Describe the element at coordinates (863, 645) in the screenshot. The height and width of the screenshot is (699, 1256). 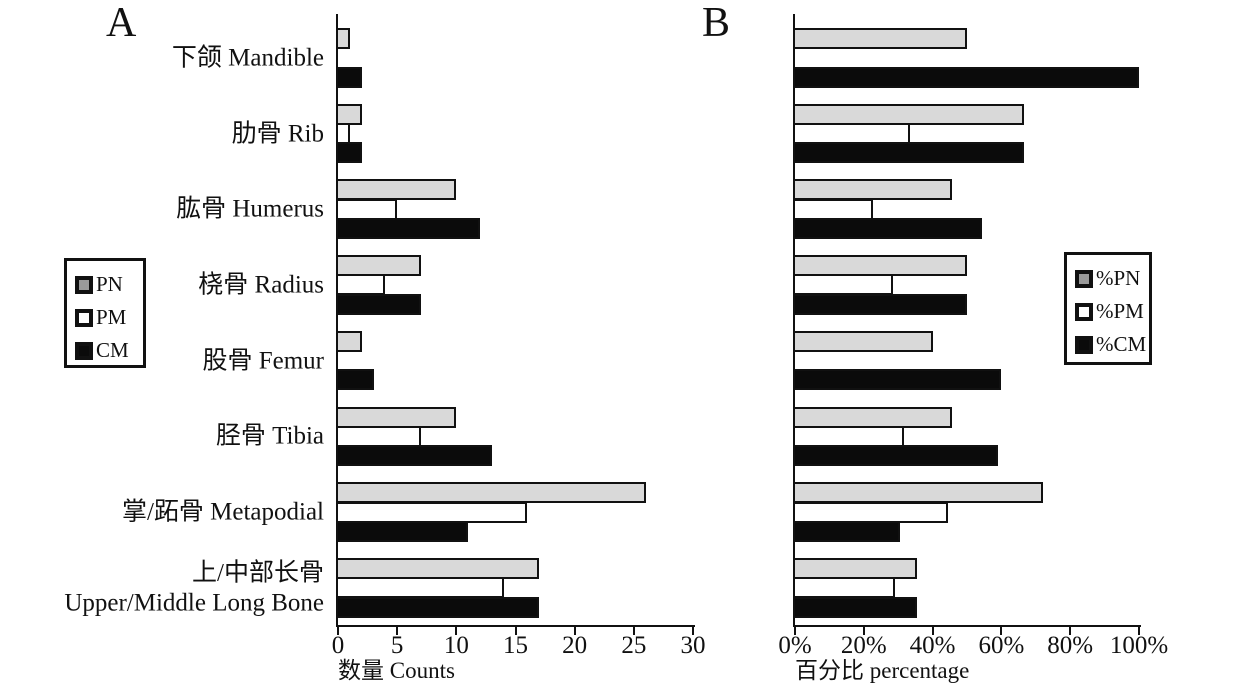
I see `x-axis-tick-label: 20%` at that location.